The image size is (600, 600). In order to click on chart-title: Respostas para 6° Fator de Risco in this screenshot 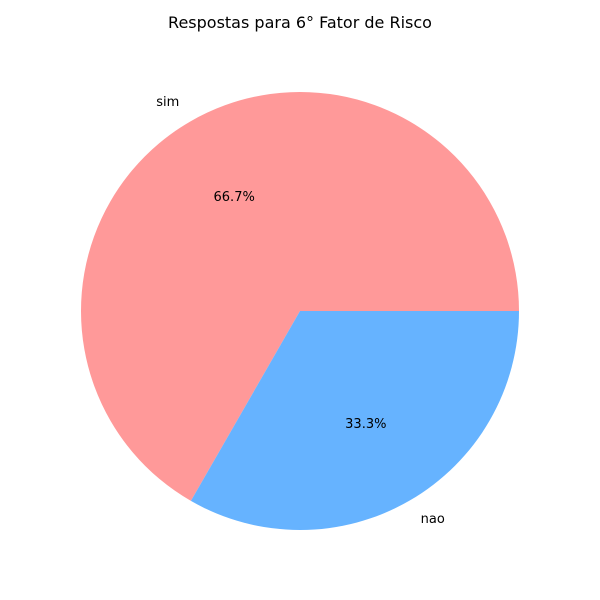, I will do `click(300, 22)`.